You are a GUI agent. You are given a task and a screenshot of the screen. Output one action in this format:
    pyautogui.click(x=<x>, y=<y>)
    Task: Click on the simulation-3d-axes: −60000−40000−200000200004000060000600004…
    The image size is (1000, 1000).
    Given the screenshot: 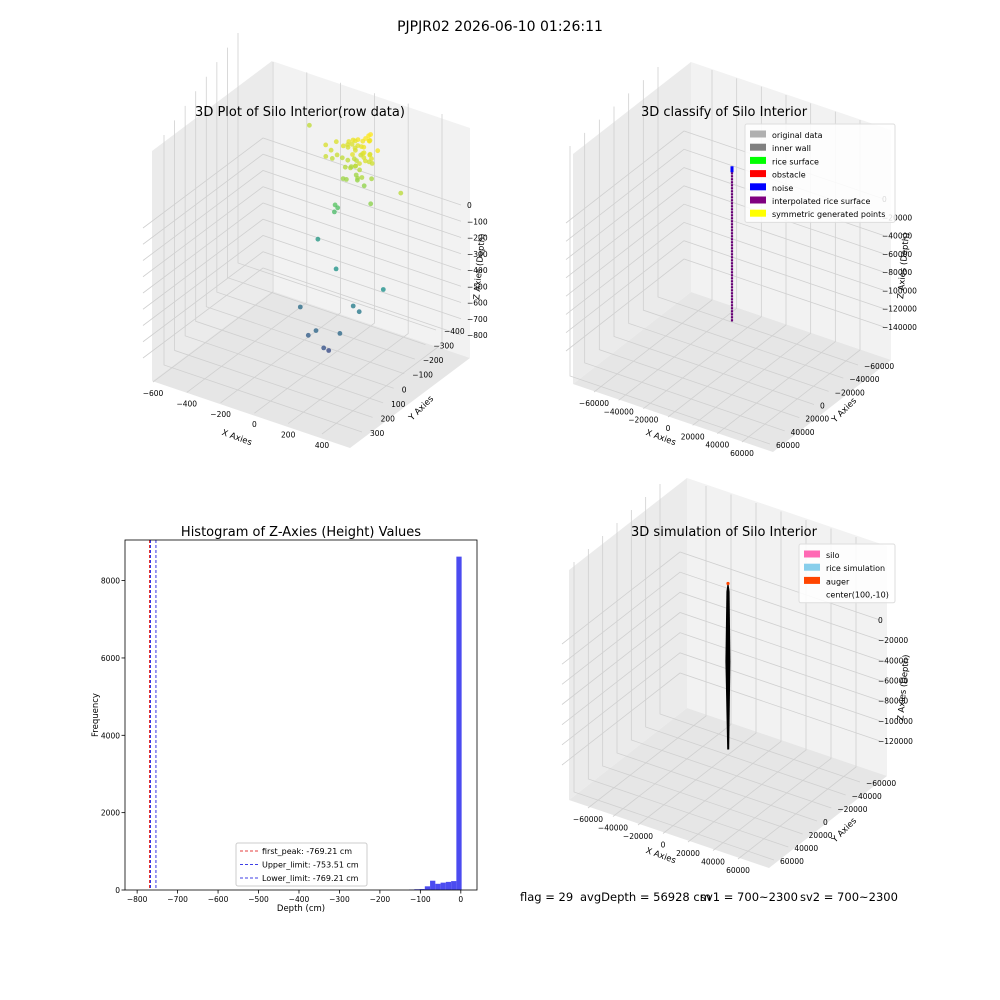 What is the action you would take?
    pyautogui.click(x=737, y=676)
    